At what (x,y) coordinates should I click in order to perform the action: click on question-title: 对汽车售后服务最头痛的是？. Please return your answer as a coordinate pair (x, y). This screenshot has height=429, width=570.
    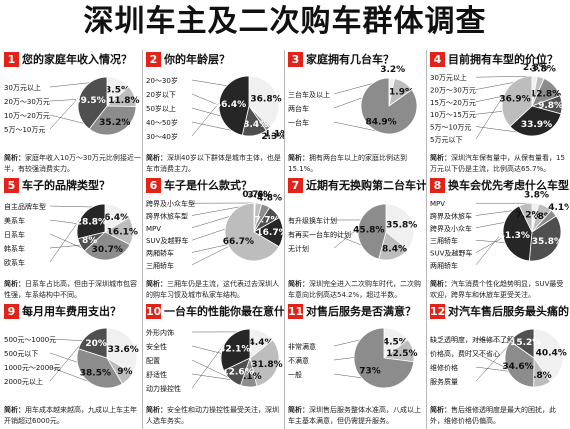
    Looking at the image, I should click on (508, 311).